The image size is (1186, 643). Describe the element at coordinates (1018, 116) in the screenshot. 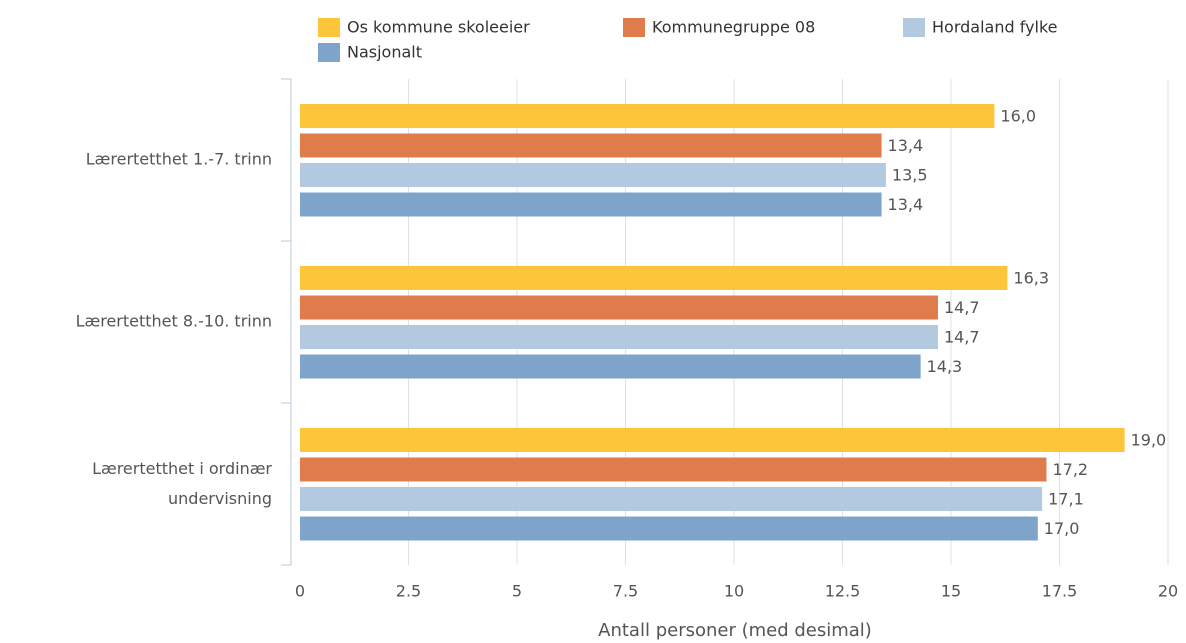

I see `value-label: 16,0` at that location.